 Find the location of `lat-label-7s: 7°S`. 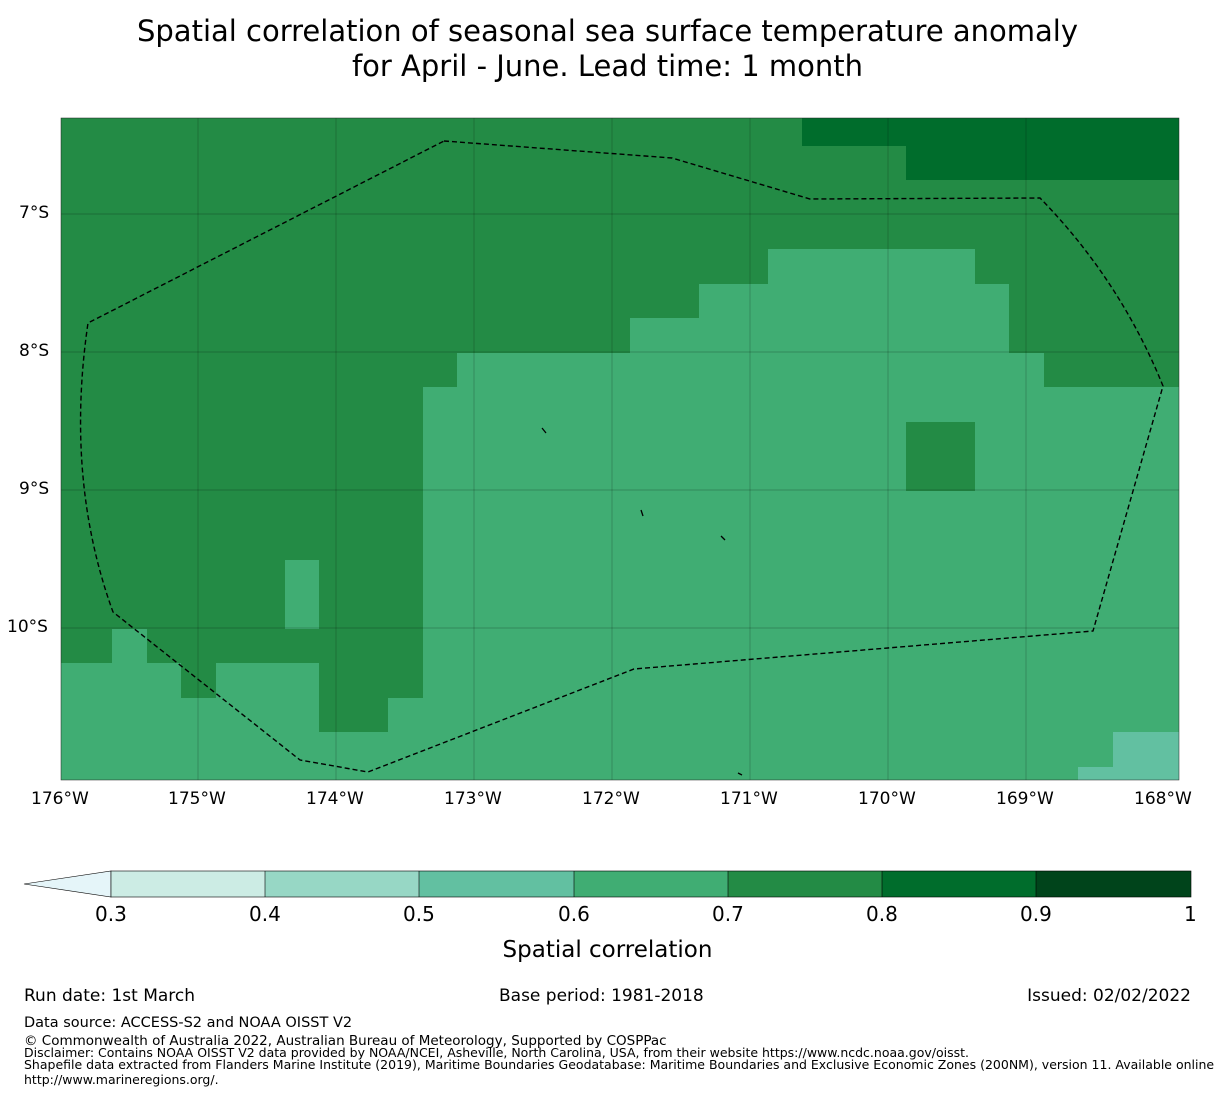

lat-label-7s: 7°S is located at coordinates (34, 213).